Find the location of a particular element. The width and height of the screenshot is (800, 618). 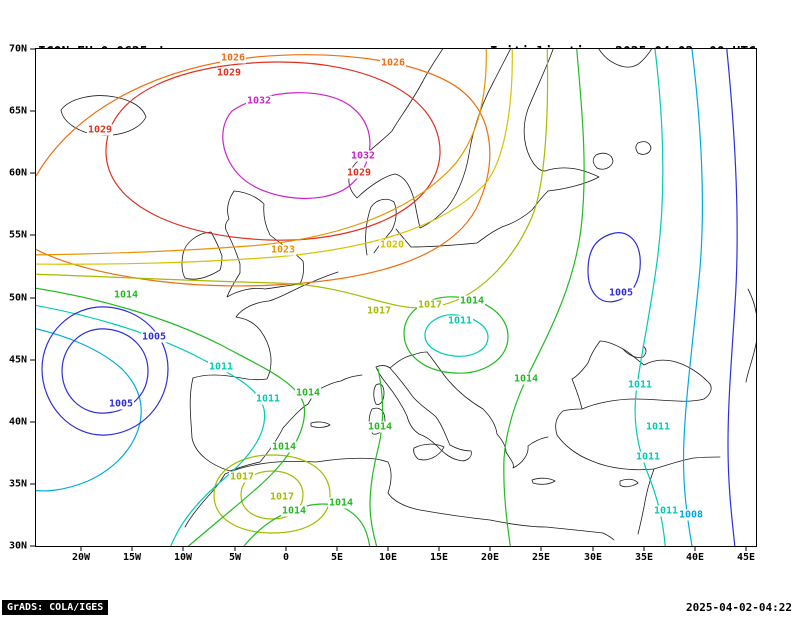

coast-iberia-france-north is located at coordinates (265, 326).